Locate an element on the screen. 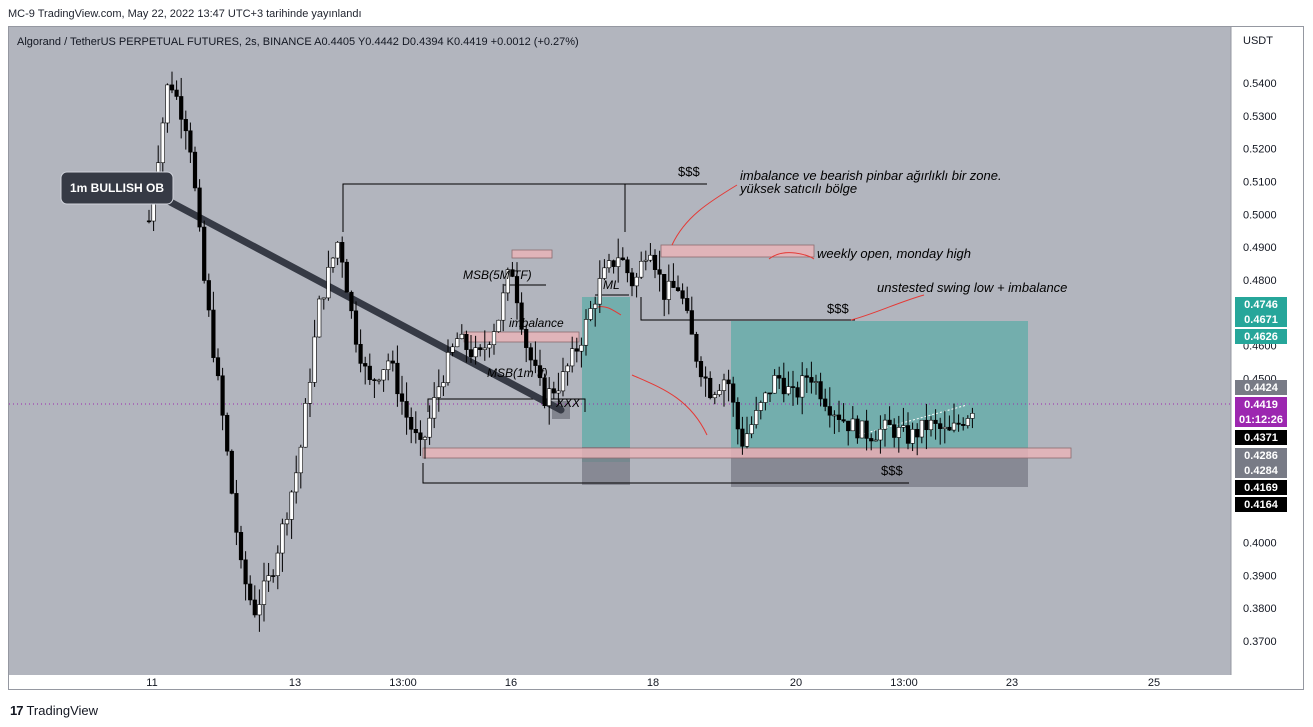 This screenshot has height=727, width=1313. annotation-dollar-top: $$$ is located at coordinates (689, 171).